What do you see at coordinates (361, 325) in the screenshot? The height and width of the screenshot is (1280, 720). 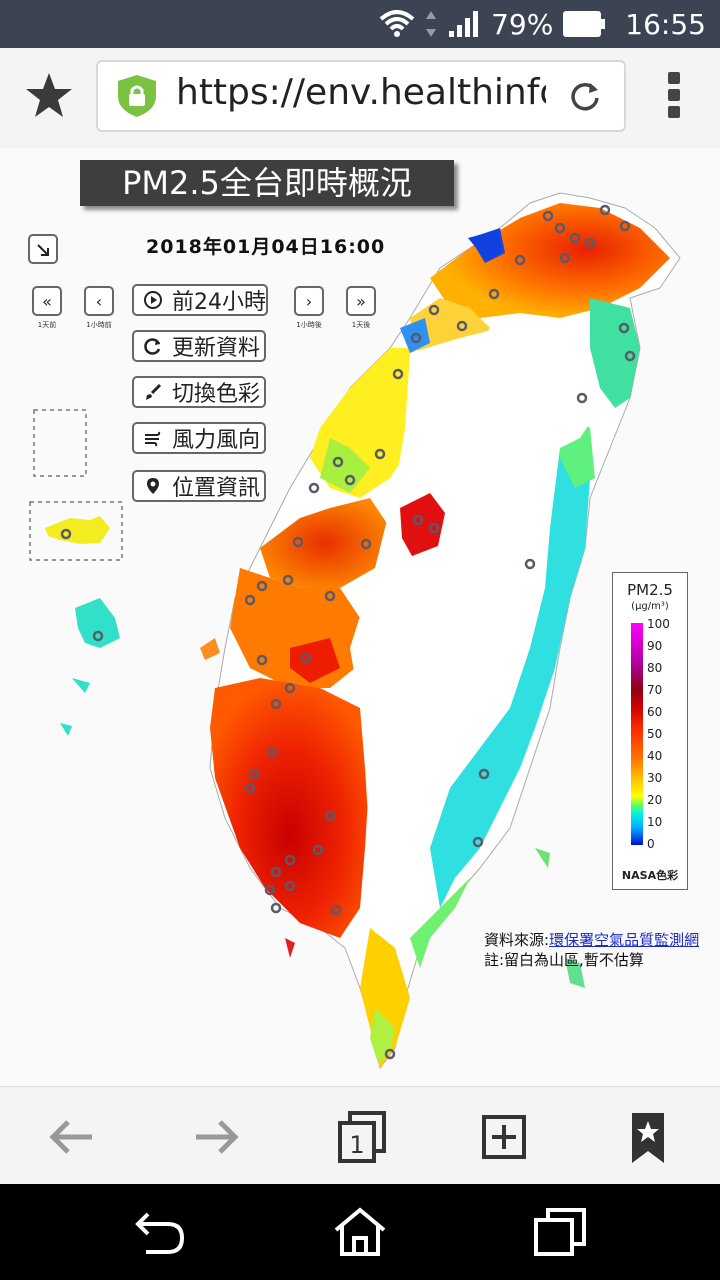 I see `forward-one-day-caption: 1天後` at bounding box center [361, 325].